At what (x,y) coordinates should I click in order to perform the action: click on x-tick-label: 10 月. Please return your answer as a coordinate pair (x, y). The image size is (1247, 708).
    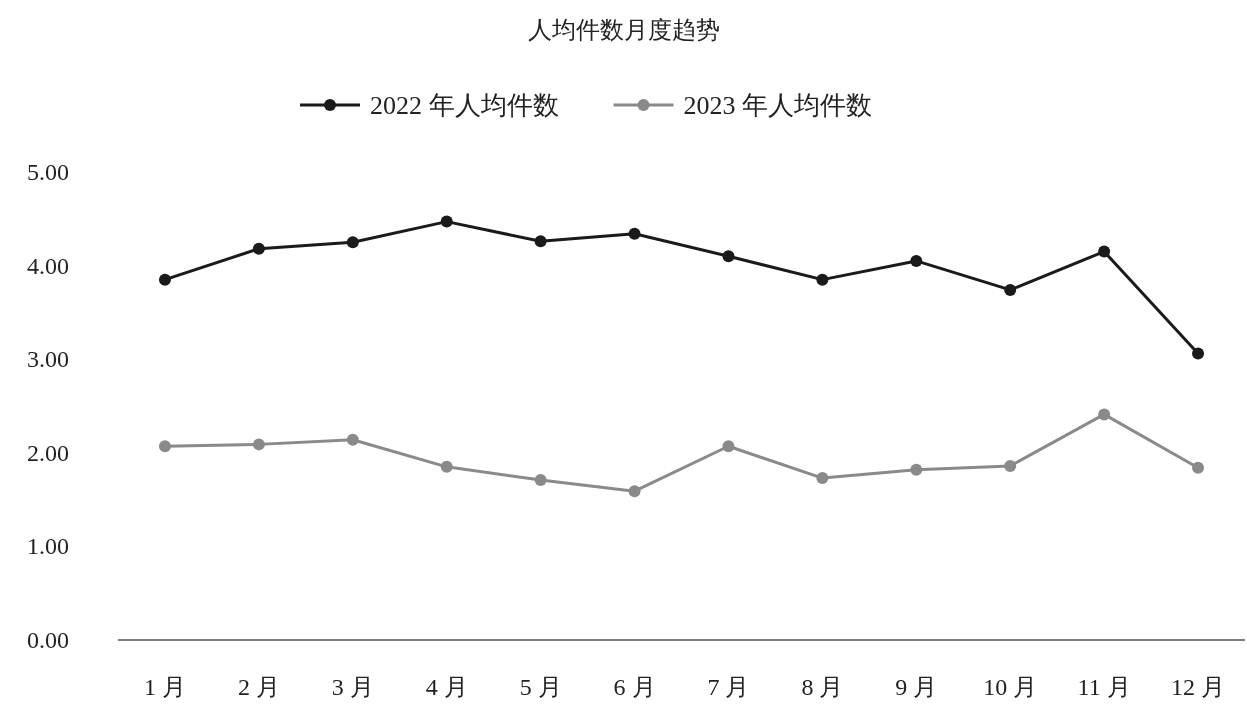
    Looking at the image, I should click on (1010, 687).